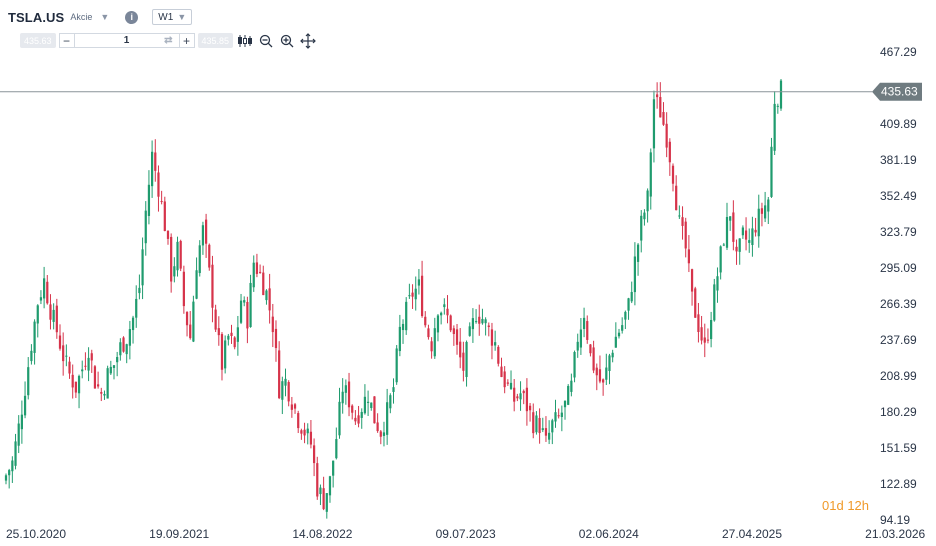  What do you see at coordinates (215, 40) in the screenshot?
I see `buy-price-button: 435.85` at bounding box center [215, 40].